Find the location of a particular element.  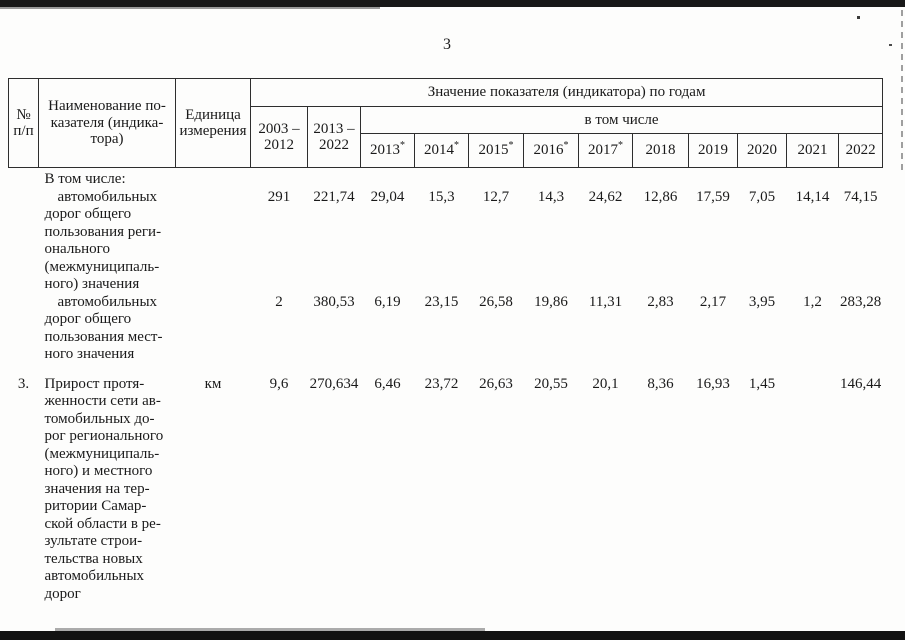

value-2003-2012: 2 is located at coordinates (279, 301).